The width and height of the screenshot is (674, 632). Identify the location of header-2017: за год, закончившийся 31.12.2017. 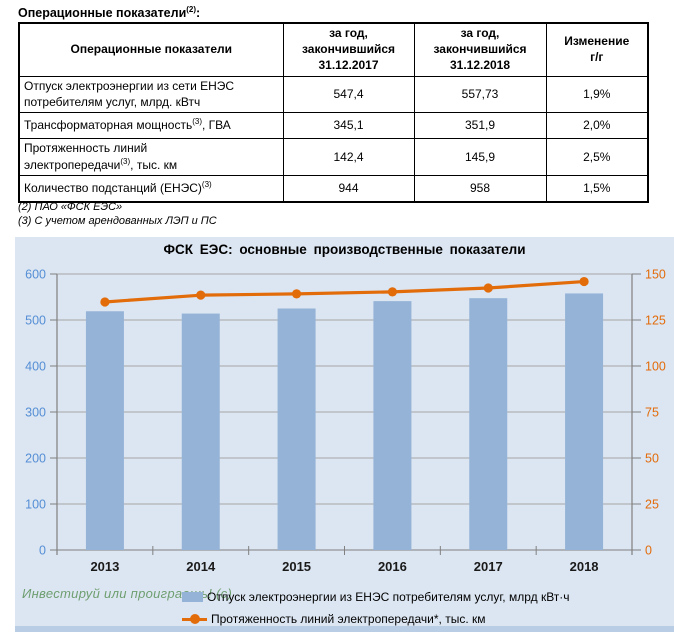
(348, 49).